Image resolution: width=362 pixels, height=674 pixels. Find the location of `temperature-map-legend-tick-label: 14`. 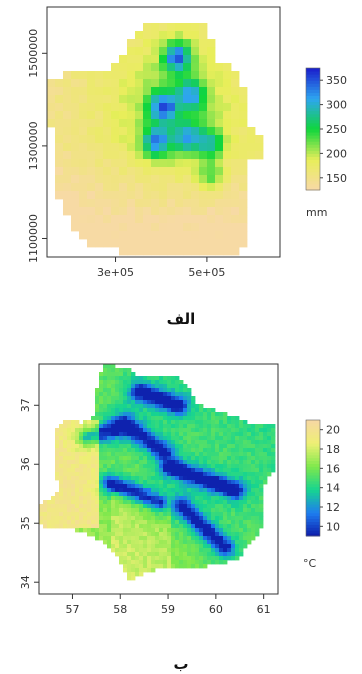

temperature-map-legend-tick-label: 14 is located at coordinates (333, 488).